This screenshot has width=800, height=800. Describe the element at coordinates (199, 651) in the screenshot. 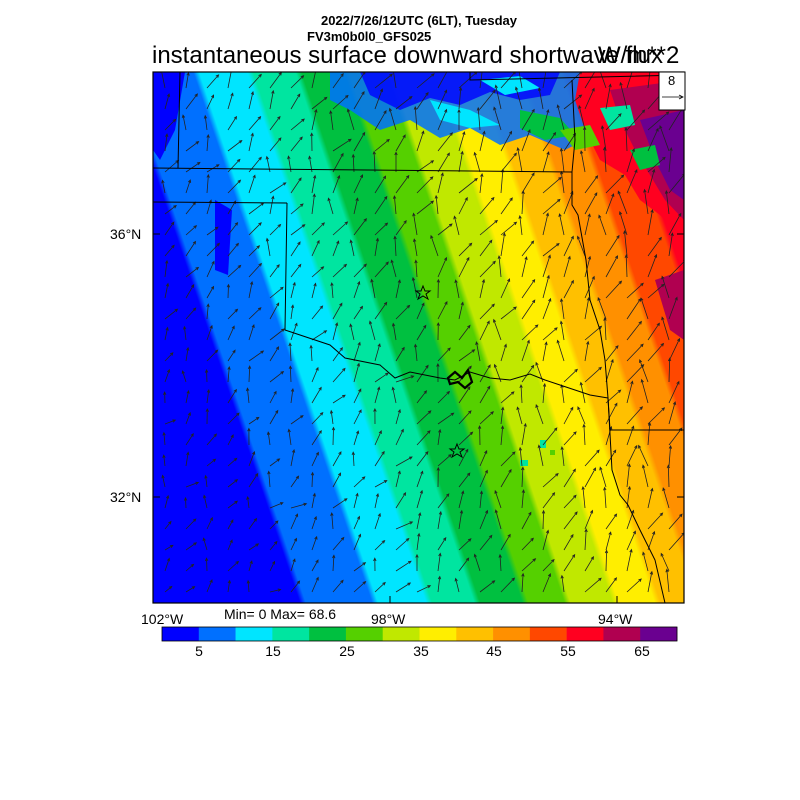

I see `colorbar-label: 5` at that location.